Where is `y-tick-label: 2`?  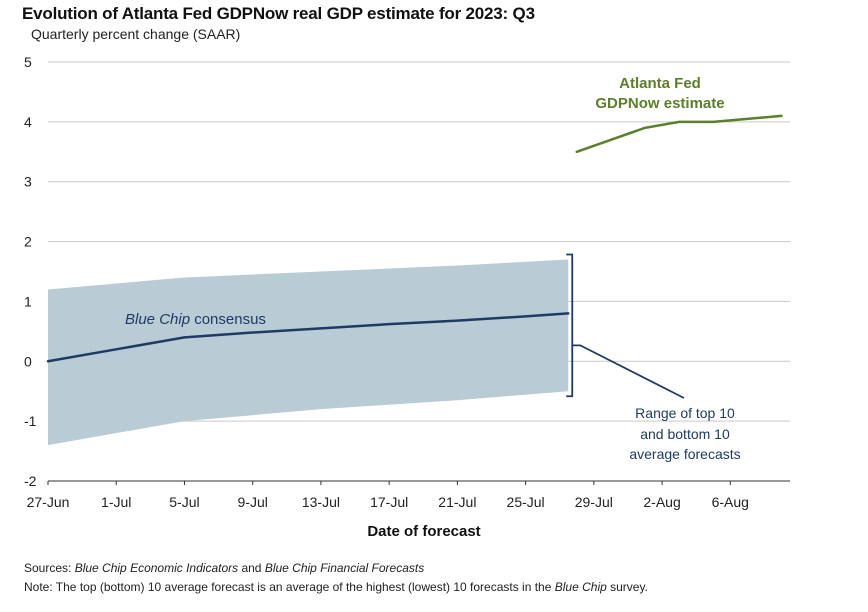 y-tick-label: 2 is located at coordinates (28, 242).